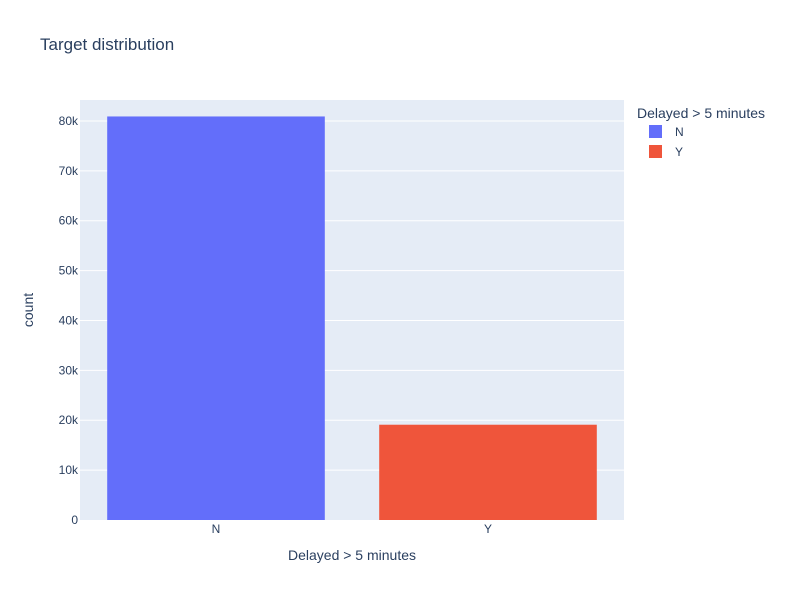 The width and height of the screenshot is (800, 600). I want to click on legend-items: NY, so click(666, 142).